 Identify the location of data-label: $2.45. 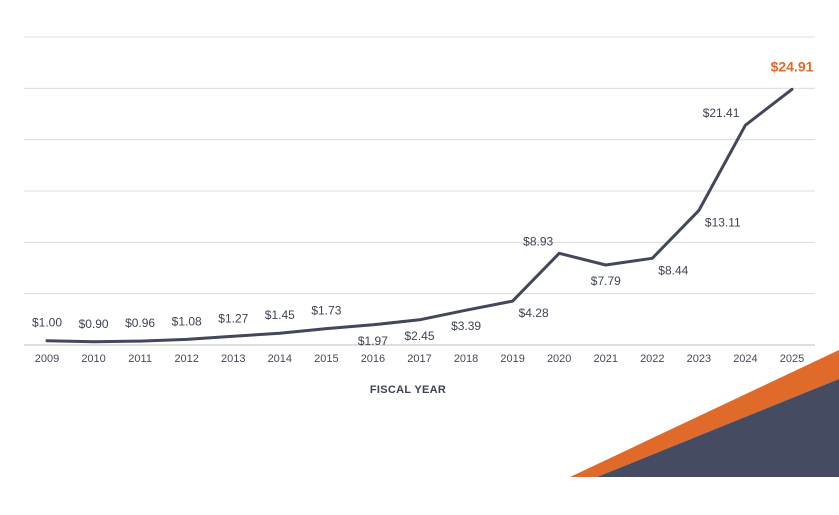
(419, 336).